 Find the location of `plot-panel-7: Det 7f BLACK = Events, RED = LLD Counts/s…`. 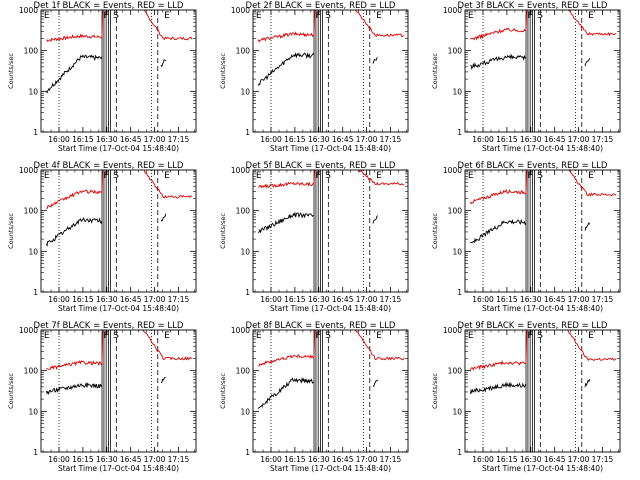

plot-panel-7: Det 7f BLACK = Events, RED = LLD Counts/s… is located at coordinates (102, 397).